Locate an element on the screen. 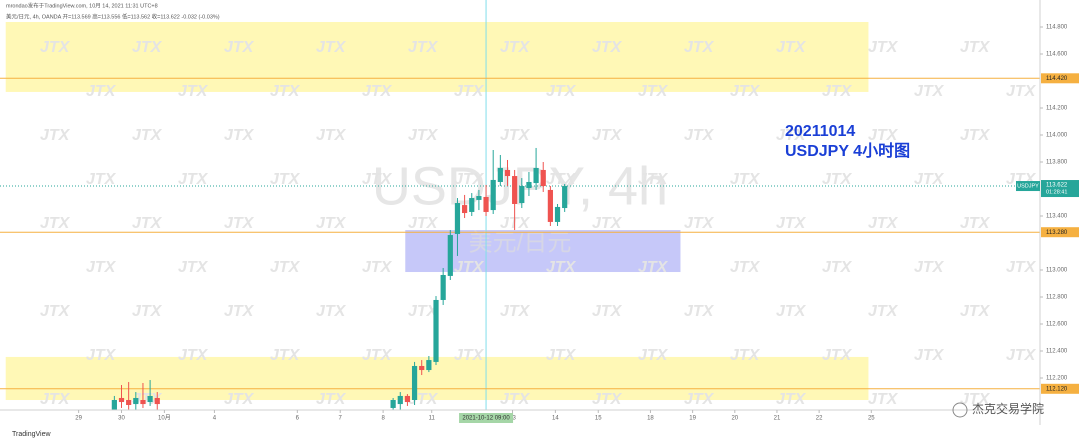 This screenshot has height=443, width=1080. y-tick-label: 114.800 is located at coordinates (1057, 28).